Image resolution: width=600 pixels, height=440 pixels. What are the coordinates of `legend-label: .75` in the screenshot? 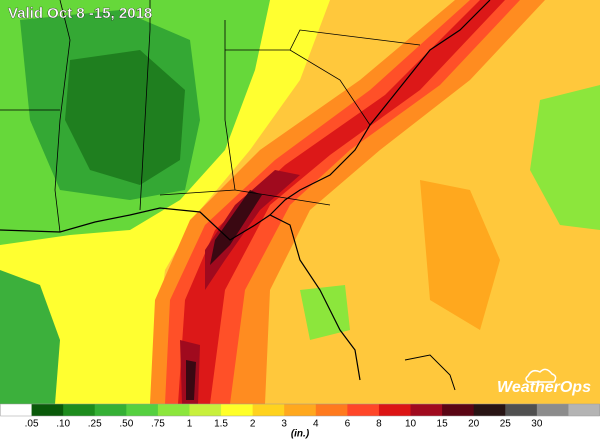 It's located at (158, 424).